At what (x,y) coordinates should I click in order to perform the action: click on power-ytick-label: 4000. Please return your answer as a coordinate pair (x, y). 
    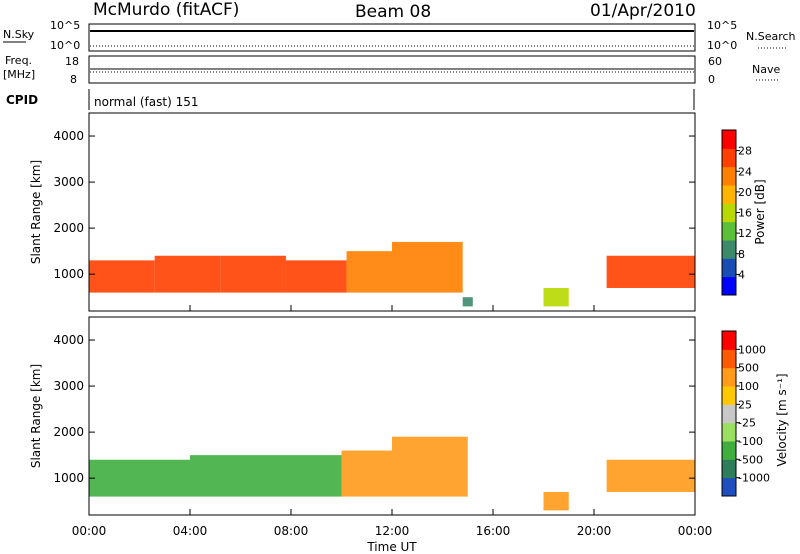
    Looking at the image, I should click on (68, 136).